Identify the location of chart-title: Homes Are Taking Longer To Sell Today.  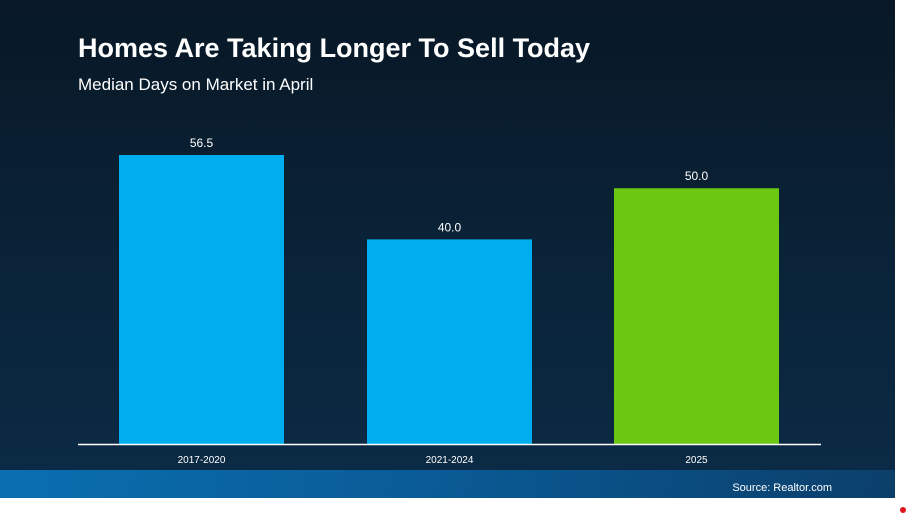
(334, 48).